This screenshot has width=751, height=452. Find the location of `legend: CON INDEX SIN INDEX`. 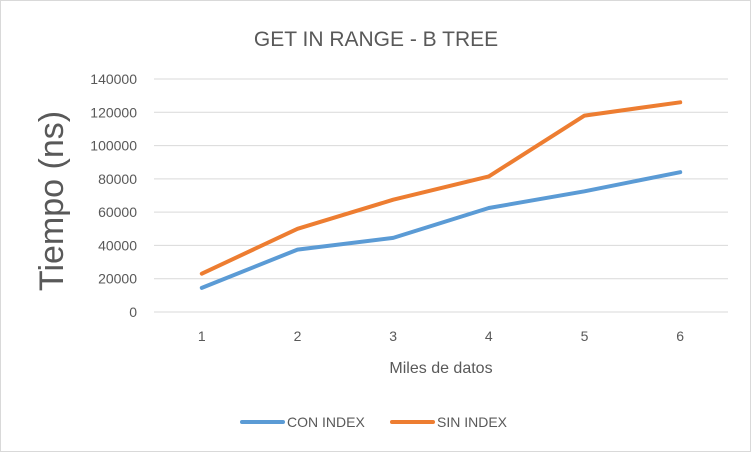

legend: CON INDEX SIN INDEX is located at coordinates (374, 422).